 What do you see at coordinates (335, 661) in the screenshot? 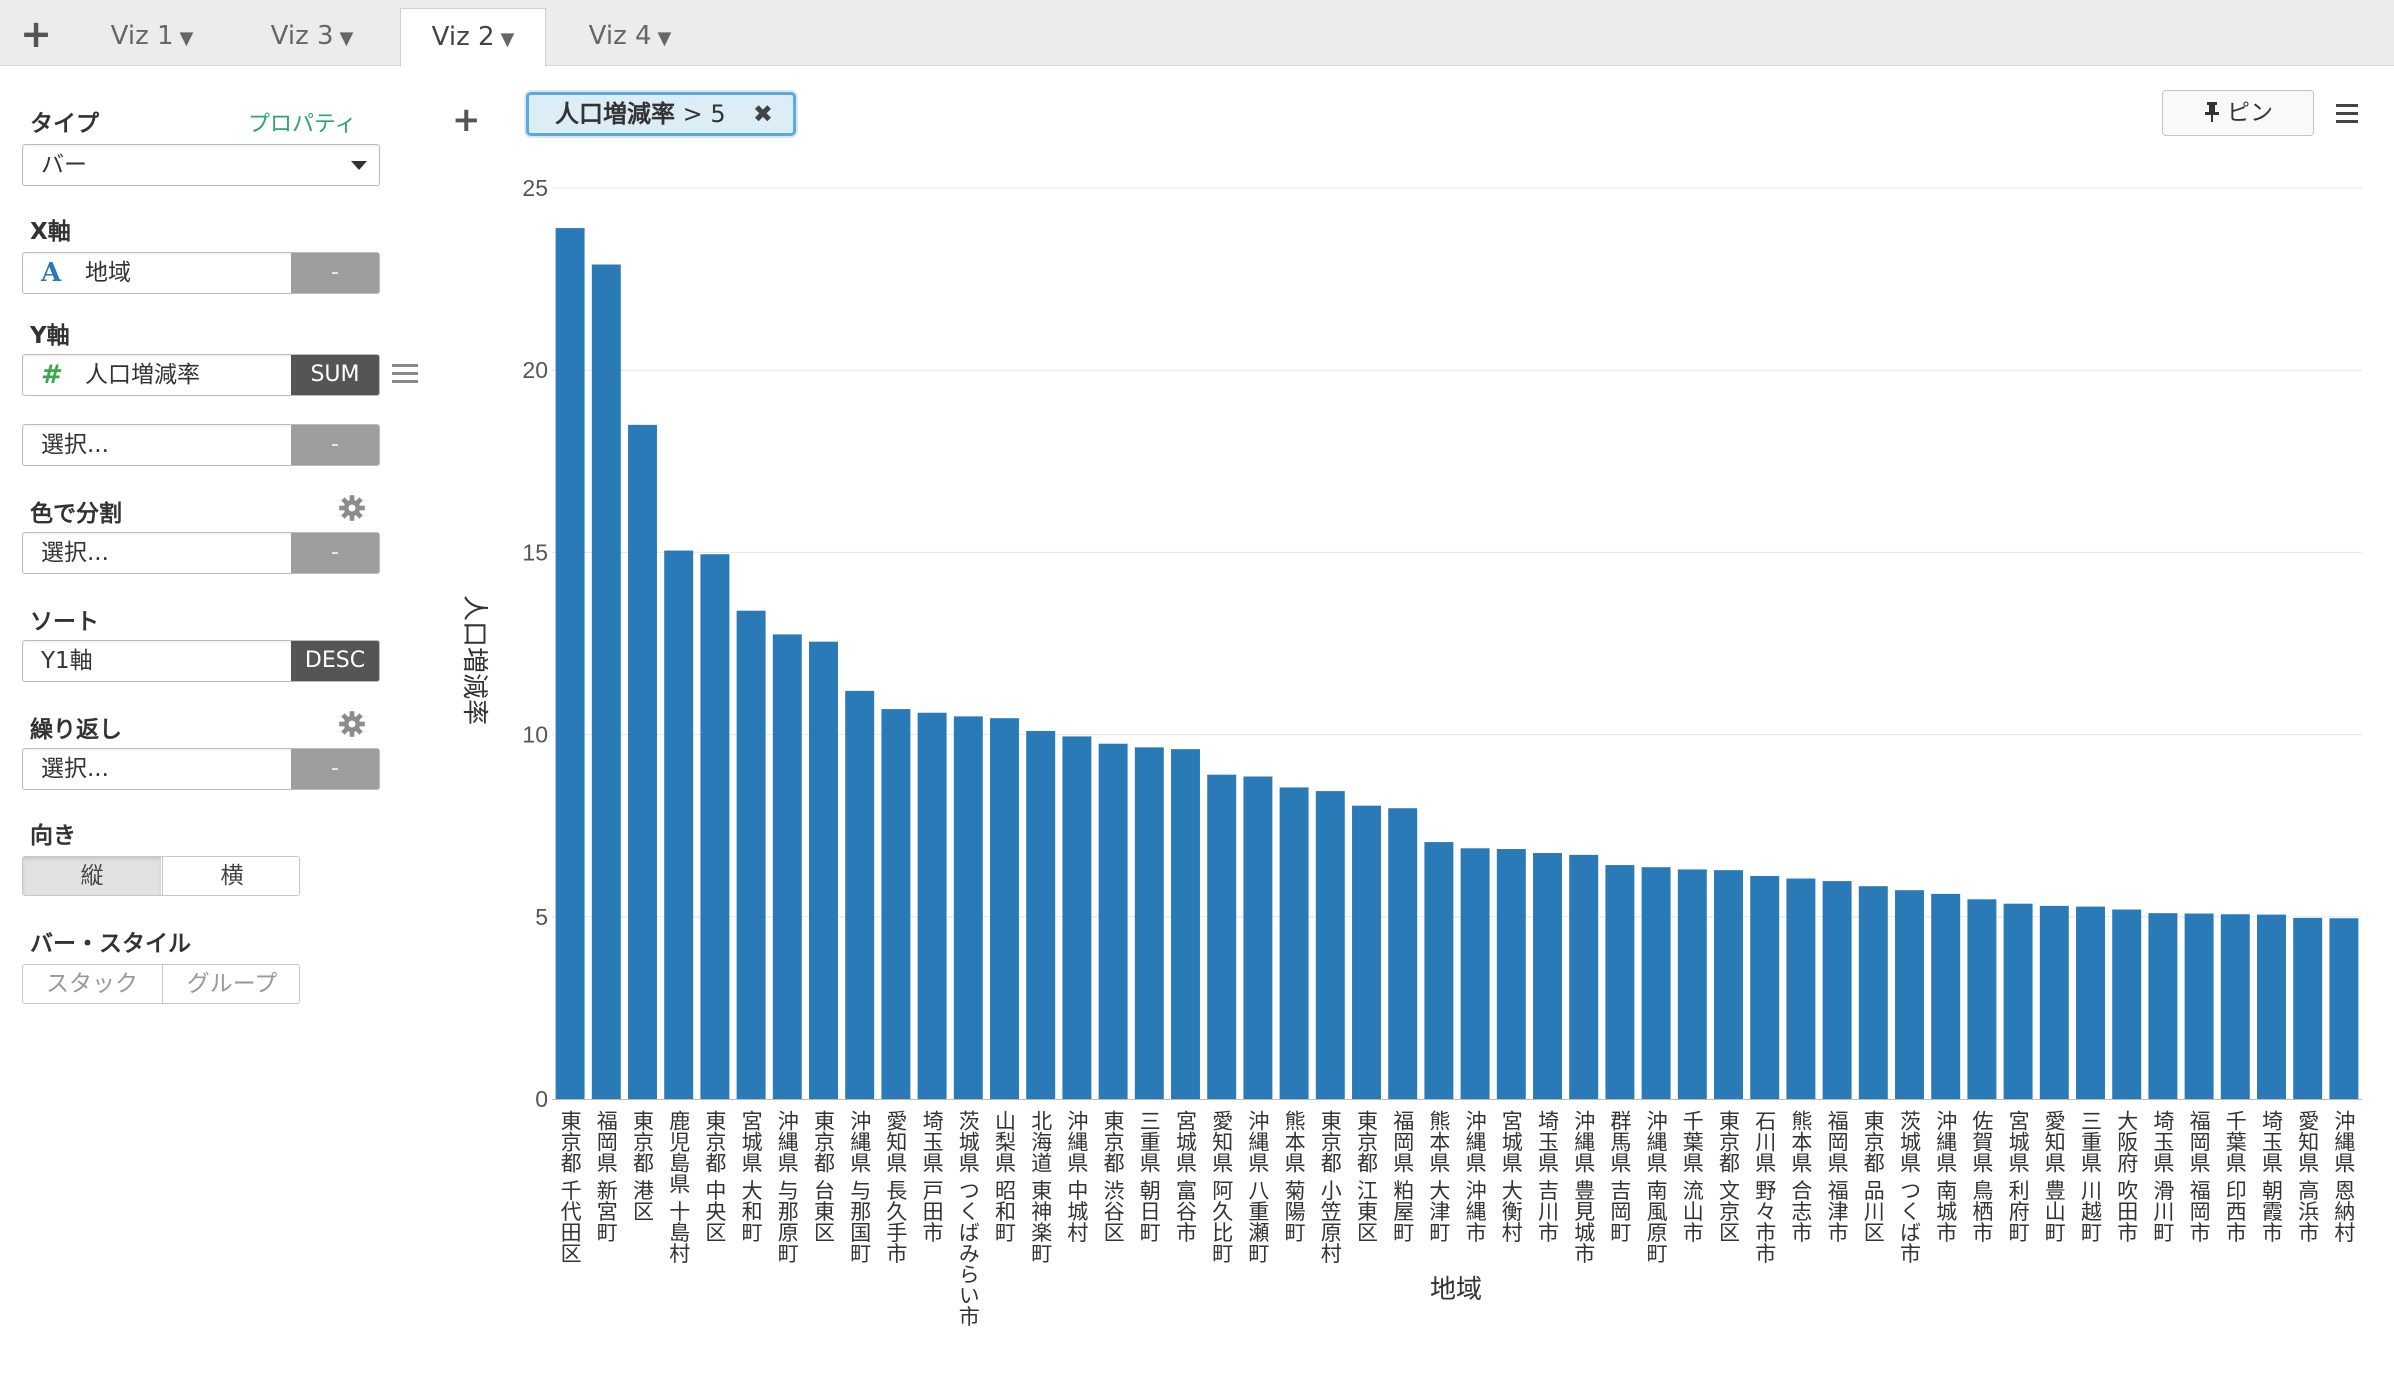
I see `sort-direction-button: DESC` at bounding box center [335, 661].